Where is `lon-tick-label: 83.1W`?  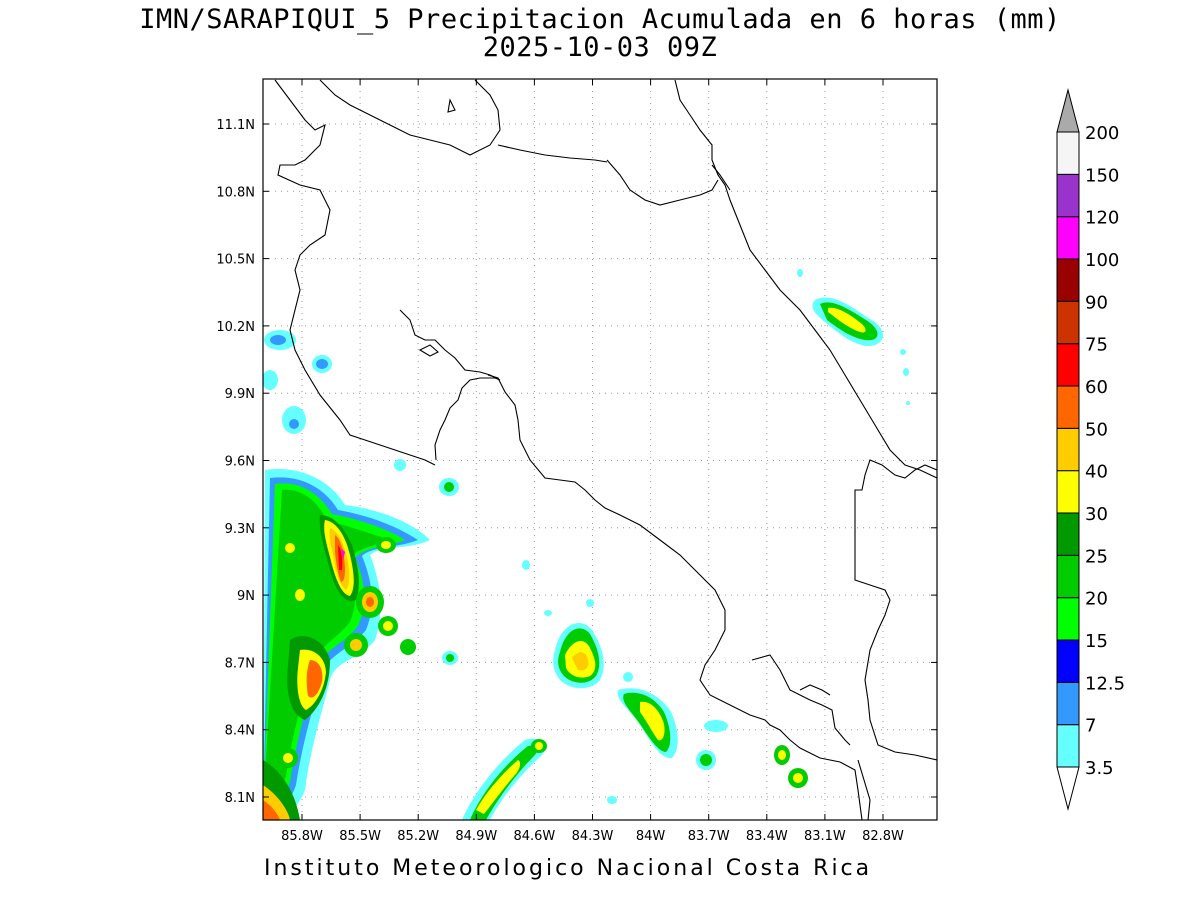 lon-tick-label: 83.1W is located at coordinates (825, 836).